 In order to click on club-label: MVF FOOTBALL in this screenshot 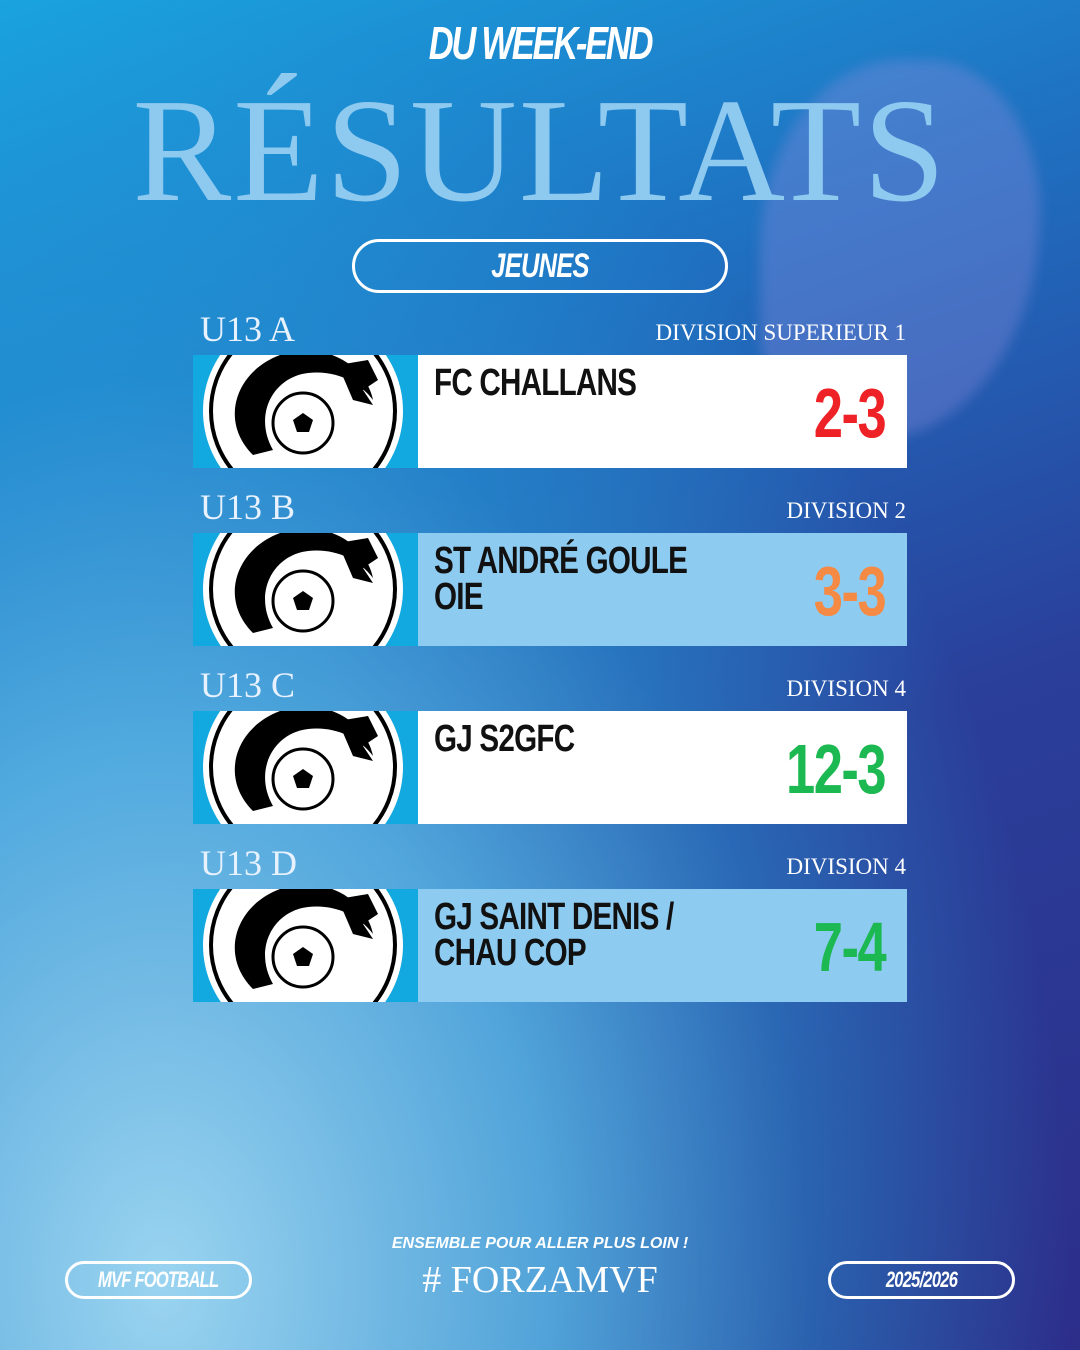, I will do `click(158, 1279)`.